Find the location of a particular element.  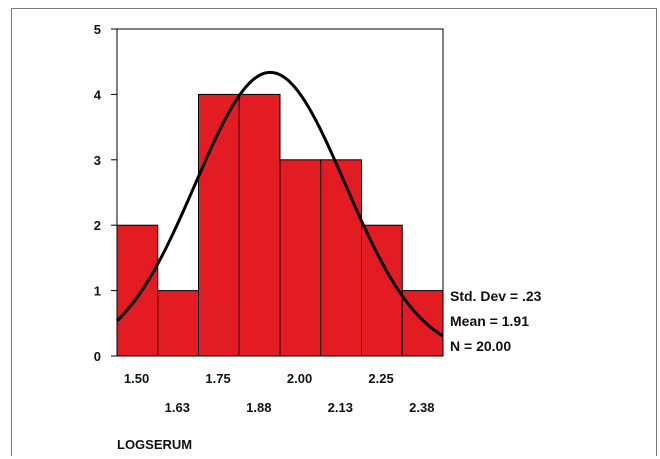

stats-line: N = 20.00 is located at coordinates (480, 346).